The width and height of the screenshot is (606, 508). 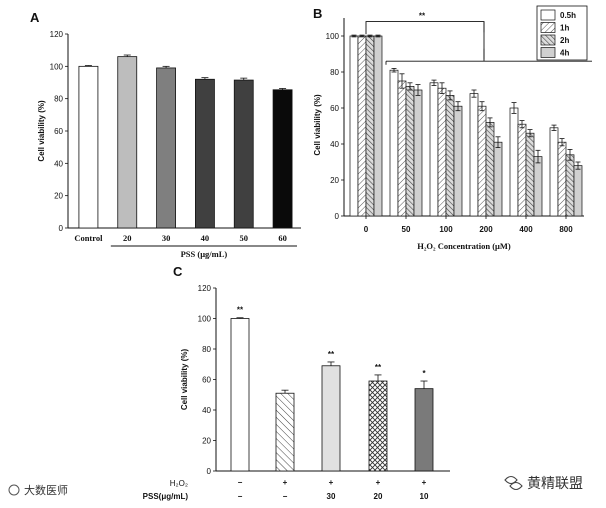 I want to click on a-y-tick-label: 120, so click(x=57, y=34).